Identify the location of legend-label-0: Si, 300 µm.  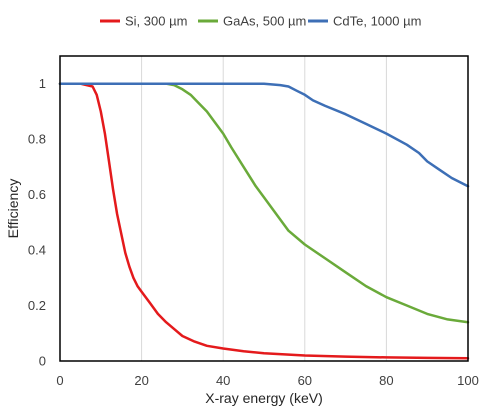
(156, 21).